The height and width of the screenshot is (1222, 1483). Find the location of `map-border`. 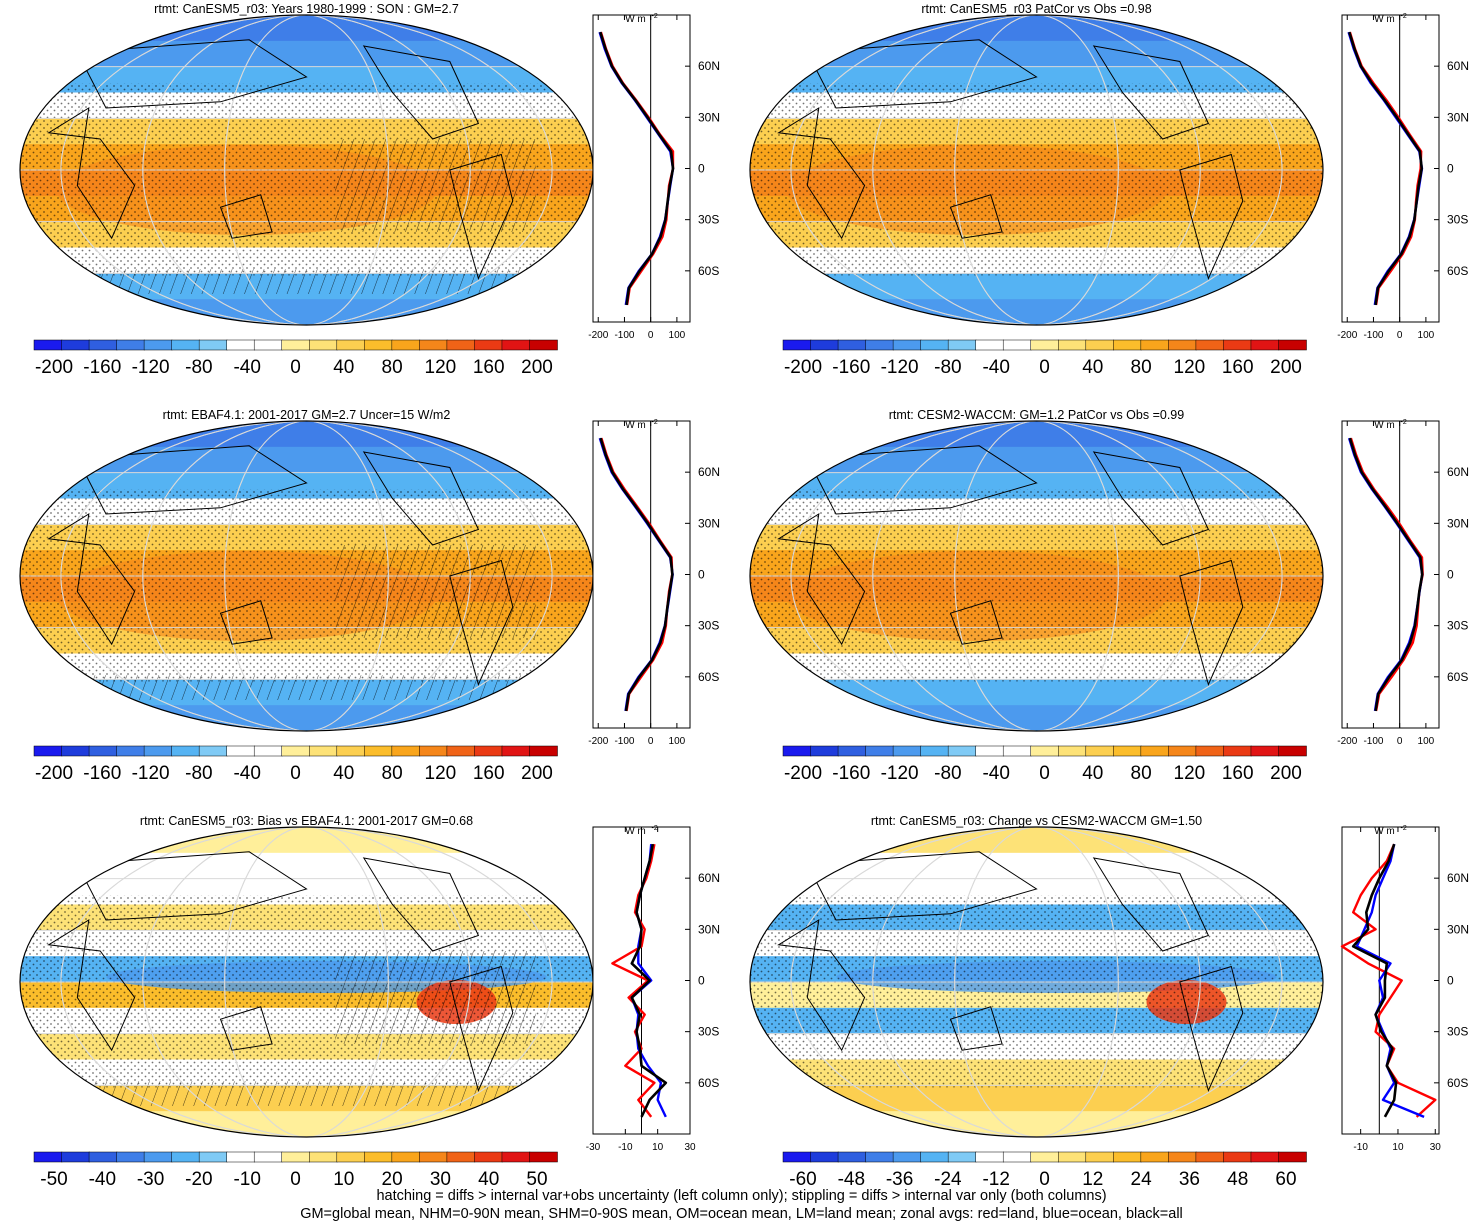

map-border is located at coordinates (1036, 982).